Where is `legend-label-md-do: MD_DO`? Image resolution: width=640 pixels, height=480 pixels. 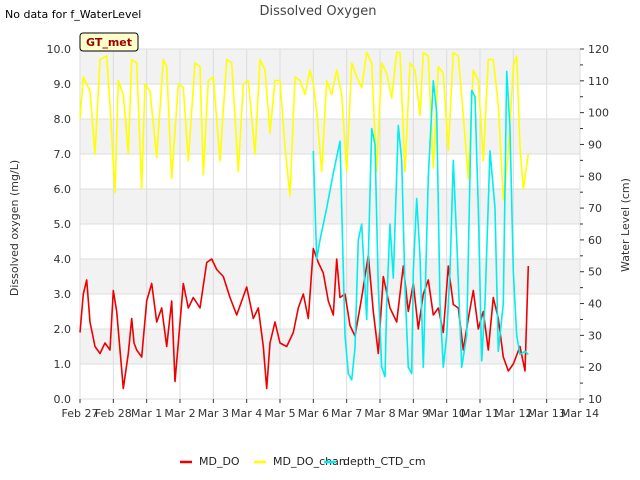
legend-label-md-do: MD_DO is located at coordinates (219, 461).